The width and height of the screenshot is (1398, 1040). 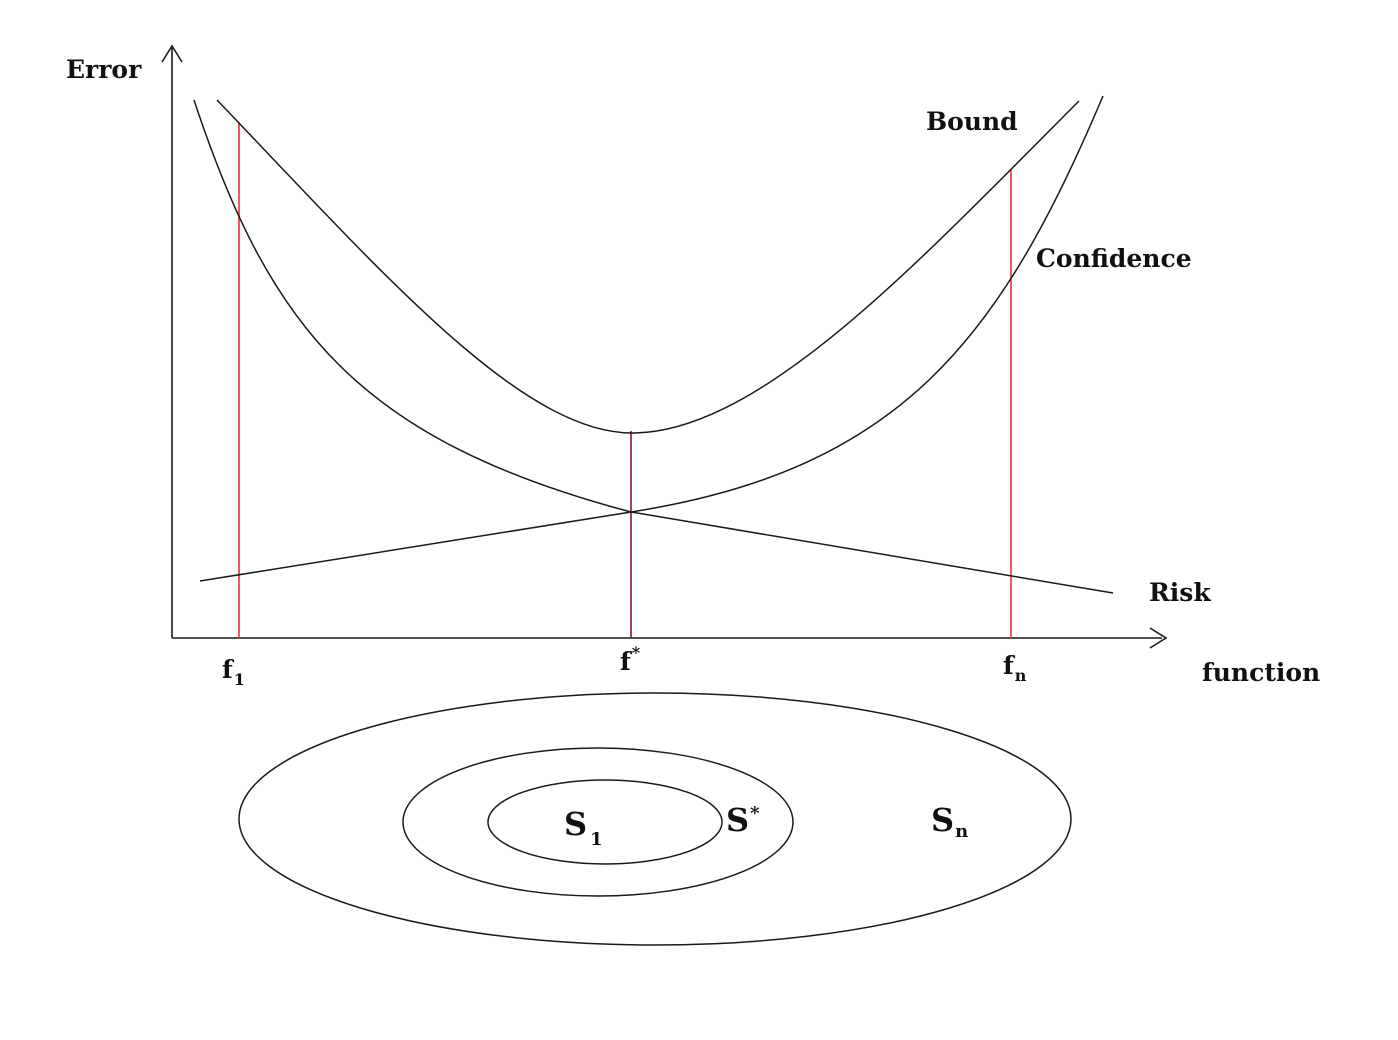 I want to click on set-label-sstar: S*, so click(x=743, y=820).